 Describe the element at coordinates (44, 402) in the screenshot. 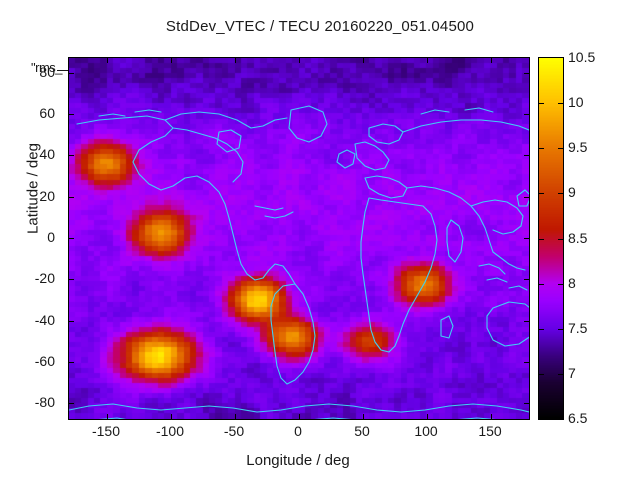

I see `ytick-label: -80` at that location.